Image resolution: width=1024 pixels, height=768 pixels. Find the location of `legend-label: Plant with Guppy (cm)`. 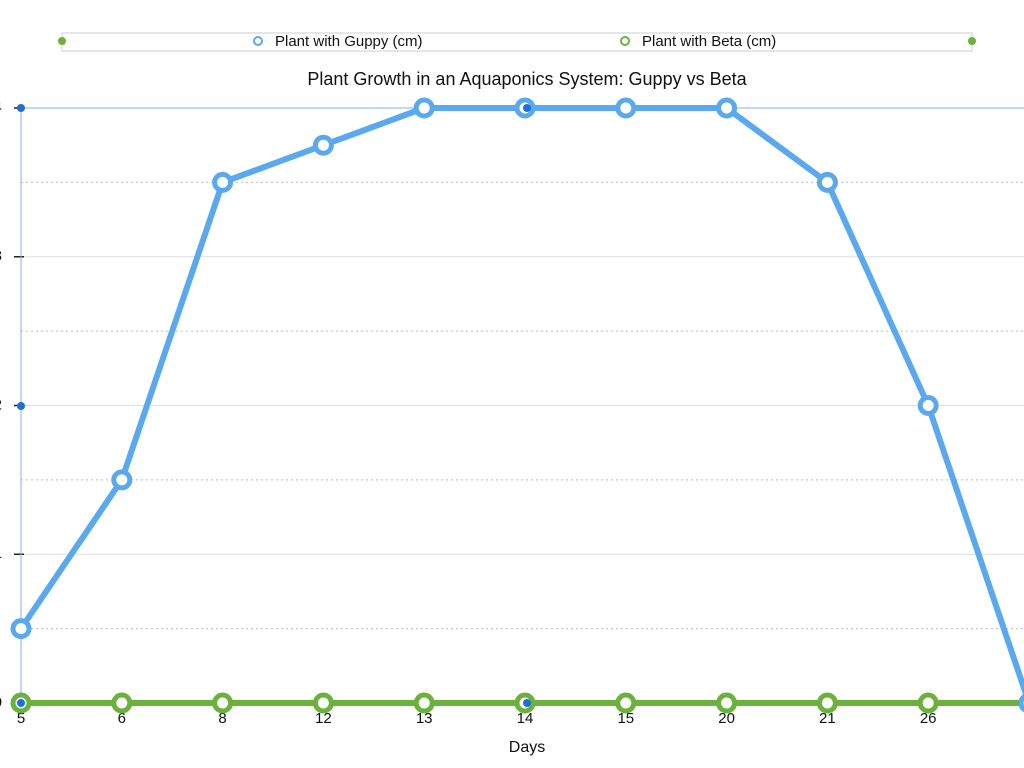

legend-label: Plant with Guppy (cm) is located at coordinates (349, 41).